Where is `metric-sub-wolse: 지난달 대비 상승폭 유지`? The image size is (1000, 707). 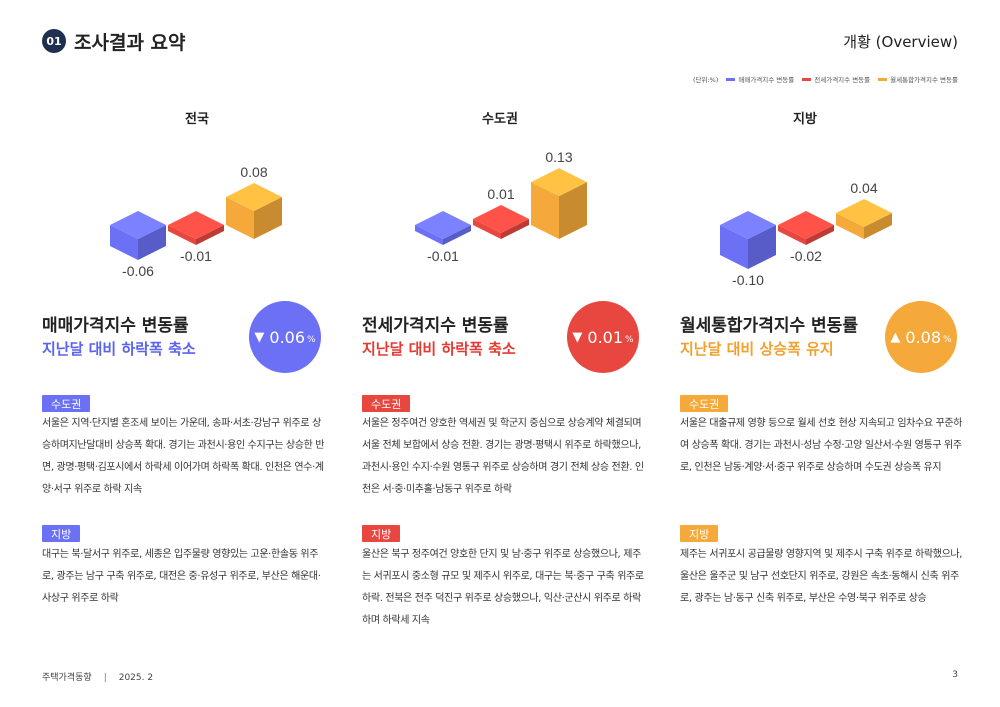 metric-sub-wolse: 지난달 대비 상승폭 유지 is located at coordinates (757, 349).